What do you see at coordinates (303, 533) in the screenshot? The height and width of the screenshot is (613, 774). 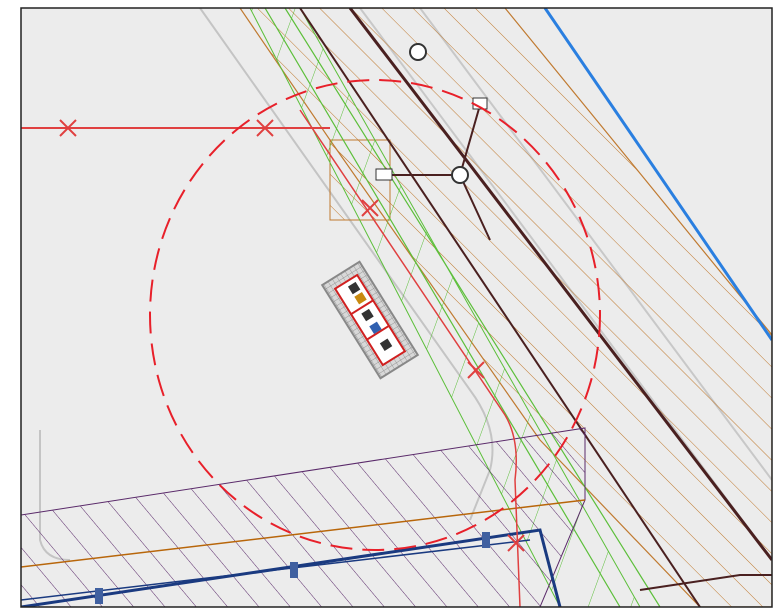 I see `orange-line` at bounding box center [303, 533].